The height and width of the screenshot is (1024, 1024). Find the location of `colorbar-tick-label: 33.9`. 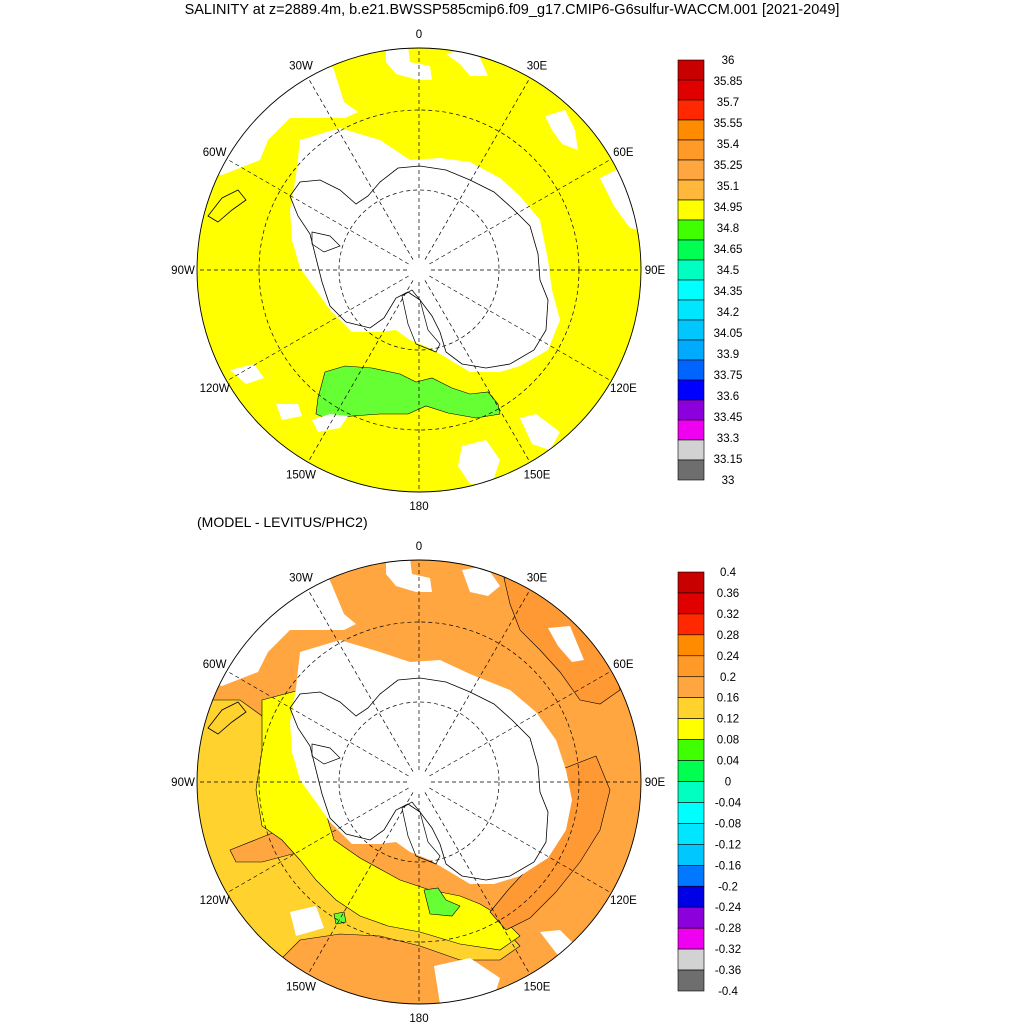

colorbar-tick-label: 33.9 is located at coordinates (728, 355).